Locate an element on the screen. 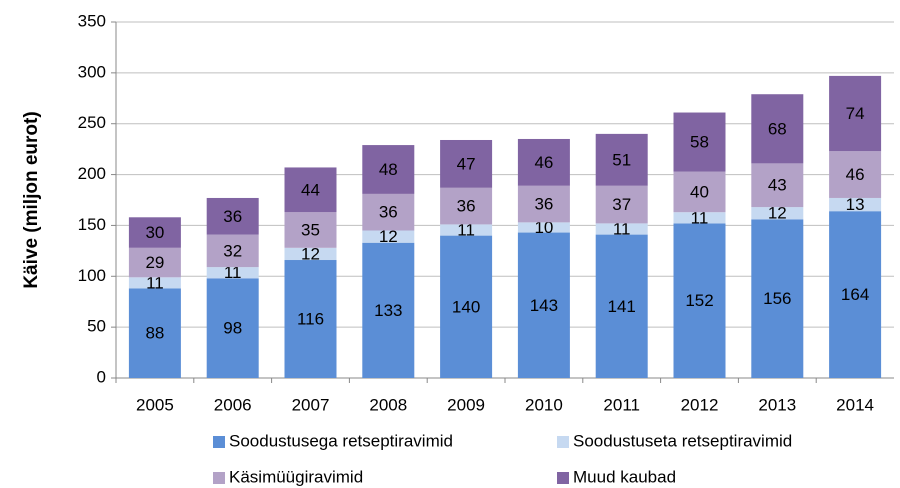 This screenshot has width=900, height=488. data-label: 58 is located at coordinates (699, 142).